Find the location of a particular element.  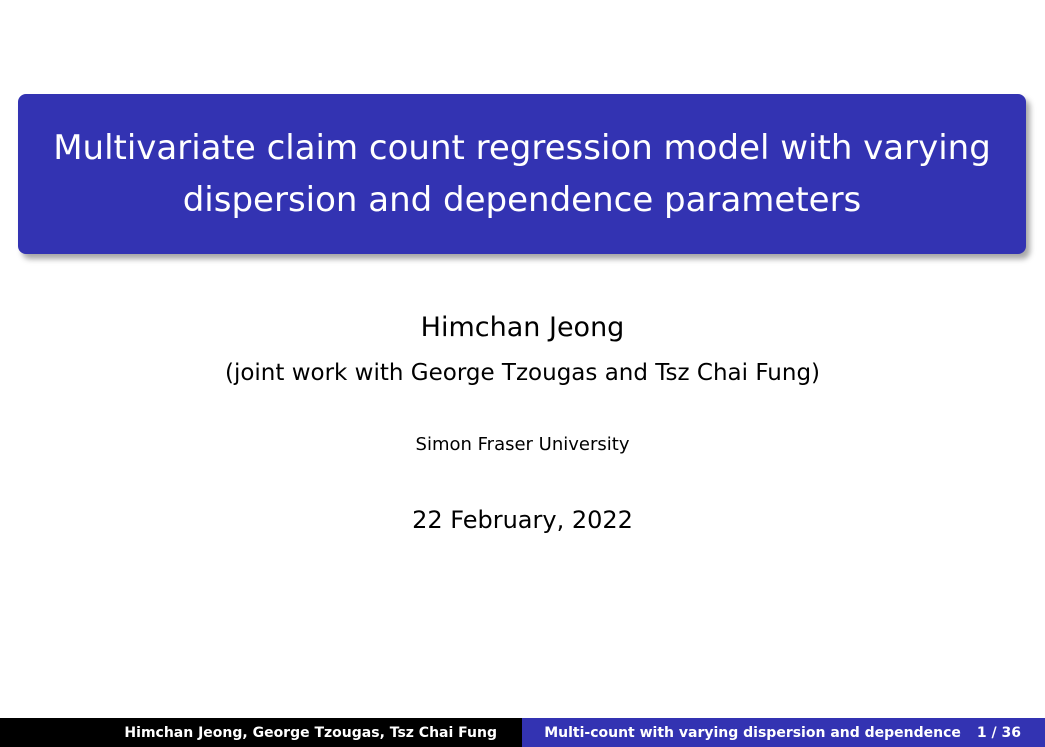

page-number: 1 / 36 is located at coordinates (998, 732).